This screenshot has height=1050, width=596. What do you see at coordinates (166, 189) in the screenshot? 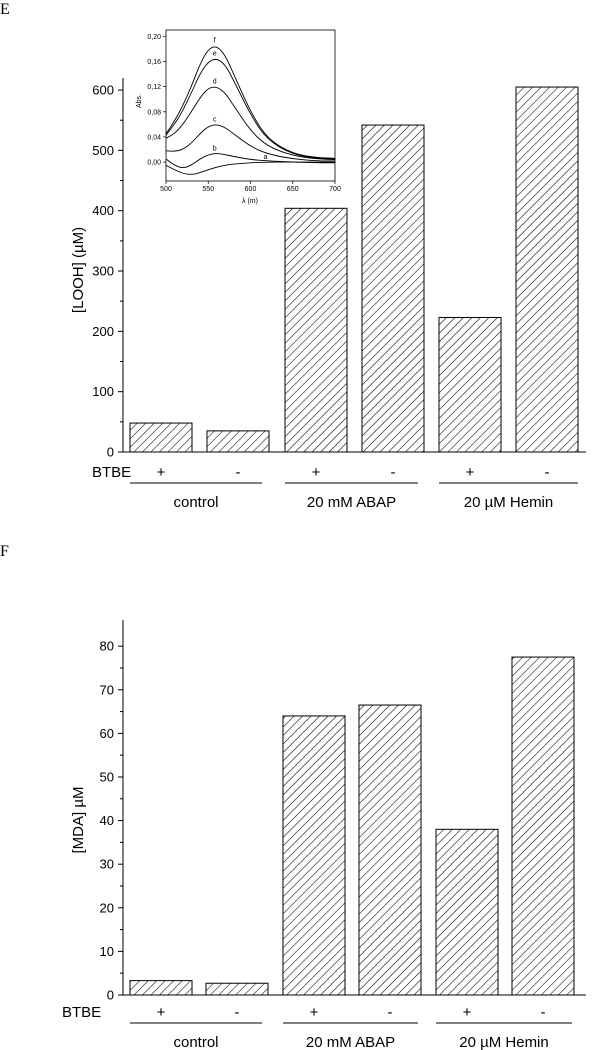
I see `inset-x-tick-label: 500` at bounding box center [166, 189].